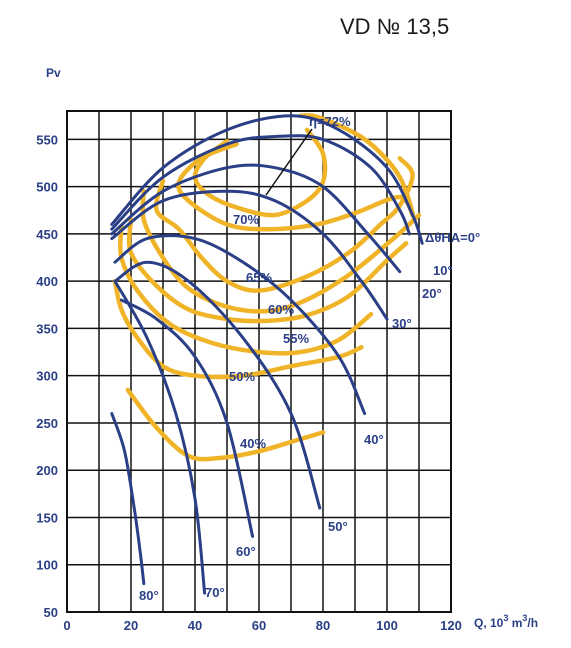 The image size is (571, 648). Describe the element at coordinates (47, 565) in the screenshot. I see `y-tick-label: 100` at that location.